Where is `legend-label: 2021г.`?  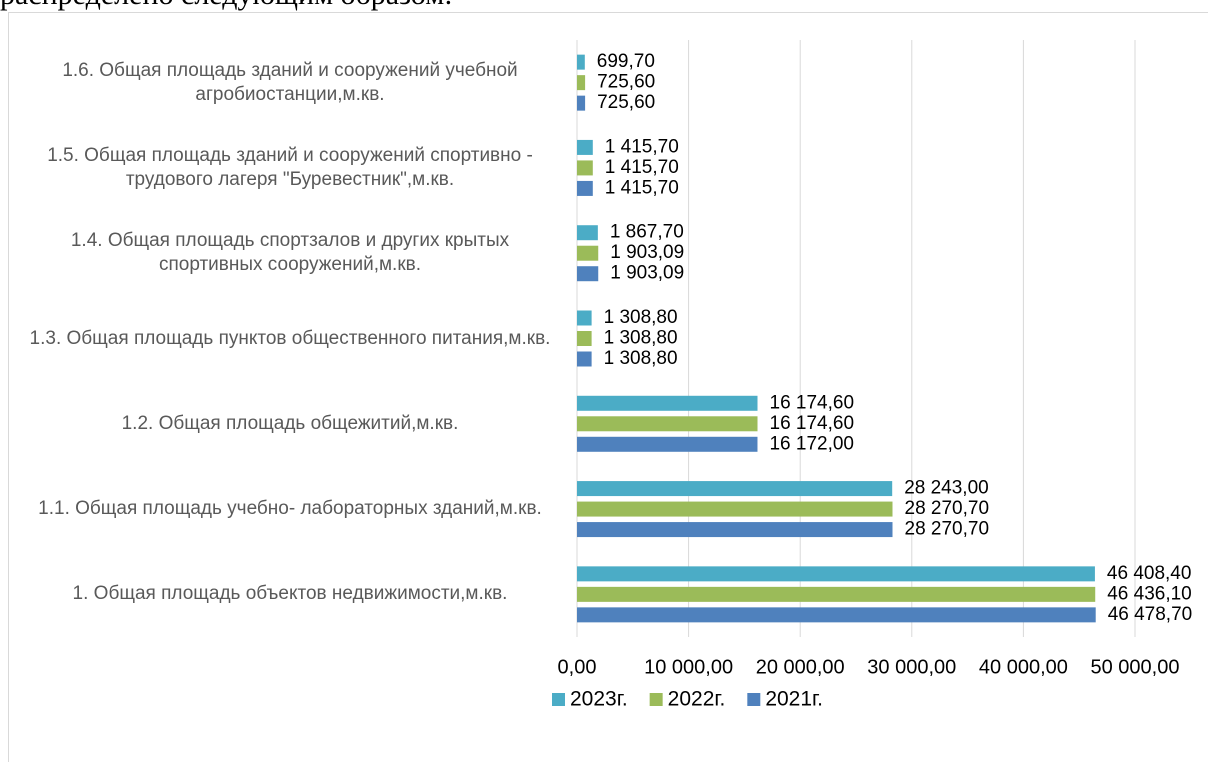 legend-label: 2021г. is located at coordinates (794, 699).